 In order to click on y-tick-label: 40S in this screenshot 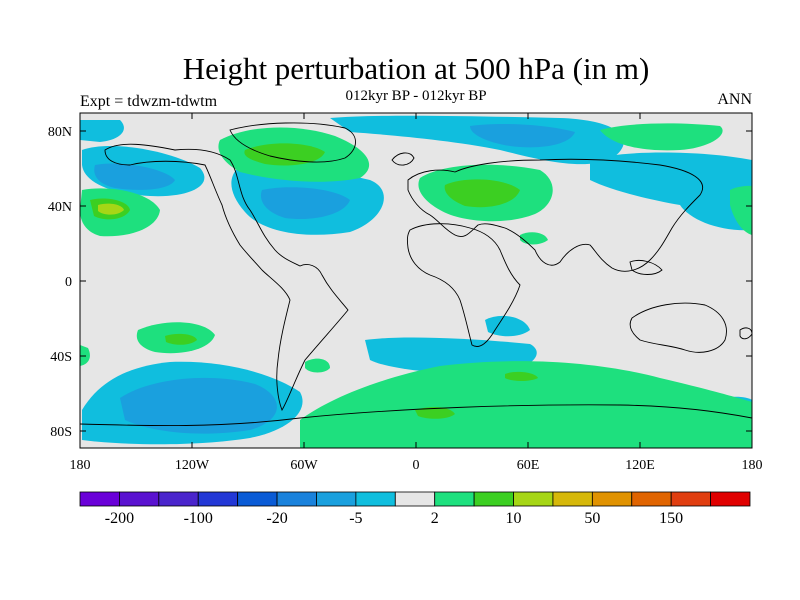, I will do `click(61, 357)`.